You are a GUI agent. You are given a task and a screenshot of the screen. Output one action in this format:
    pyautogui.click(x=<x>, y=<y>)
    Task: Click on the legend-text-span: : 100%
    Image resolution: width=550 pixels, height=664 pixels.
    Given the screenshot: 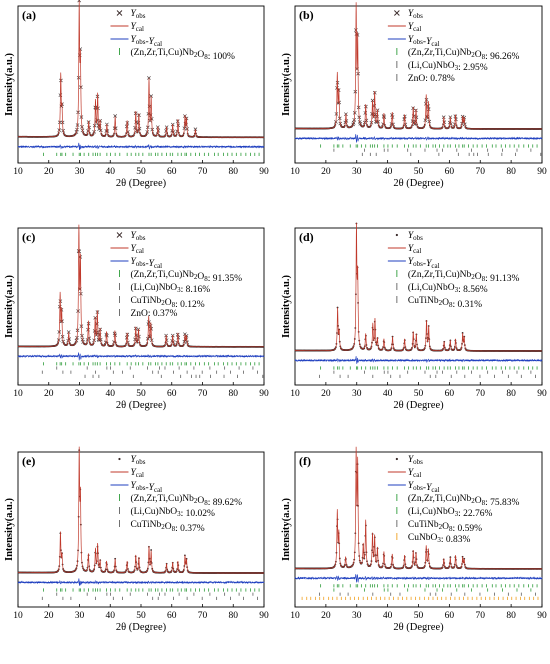 What is the action you would take?
    pyautogui.click(x=221, y=57)
    